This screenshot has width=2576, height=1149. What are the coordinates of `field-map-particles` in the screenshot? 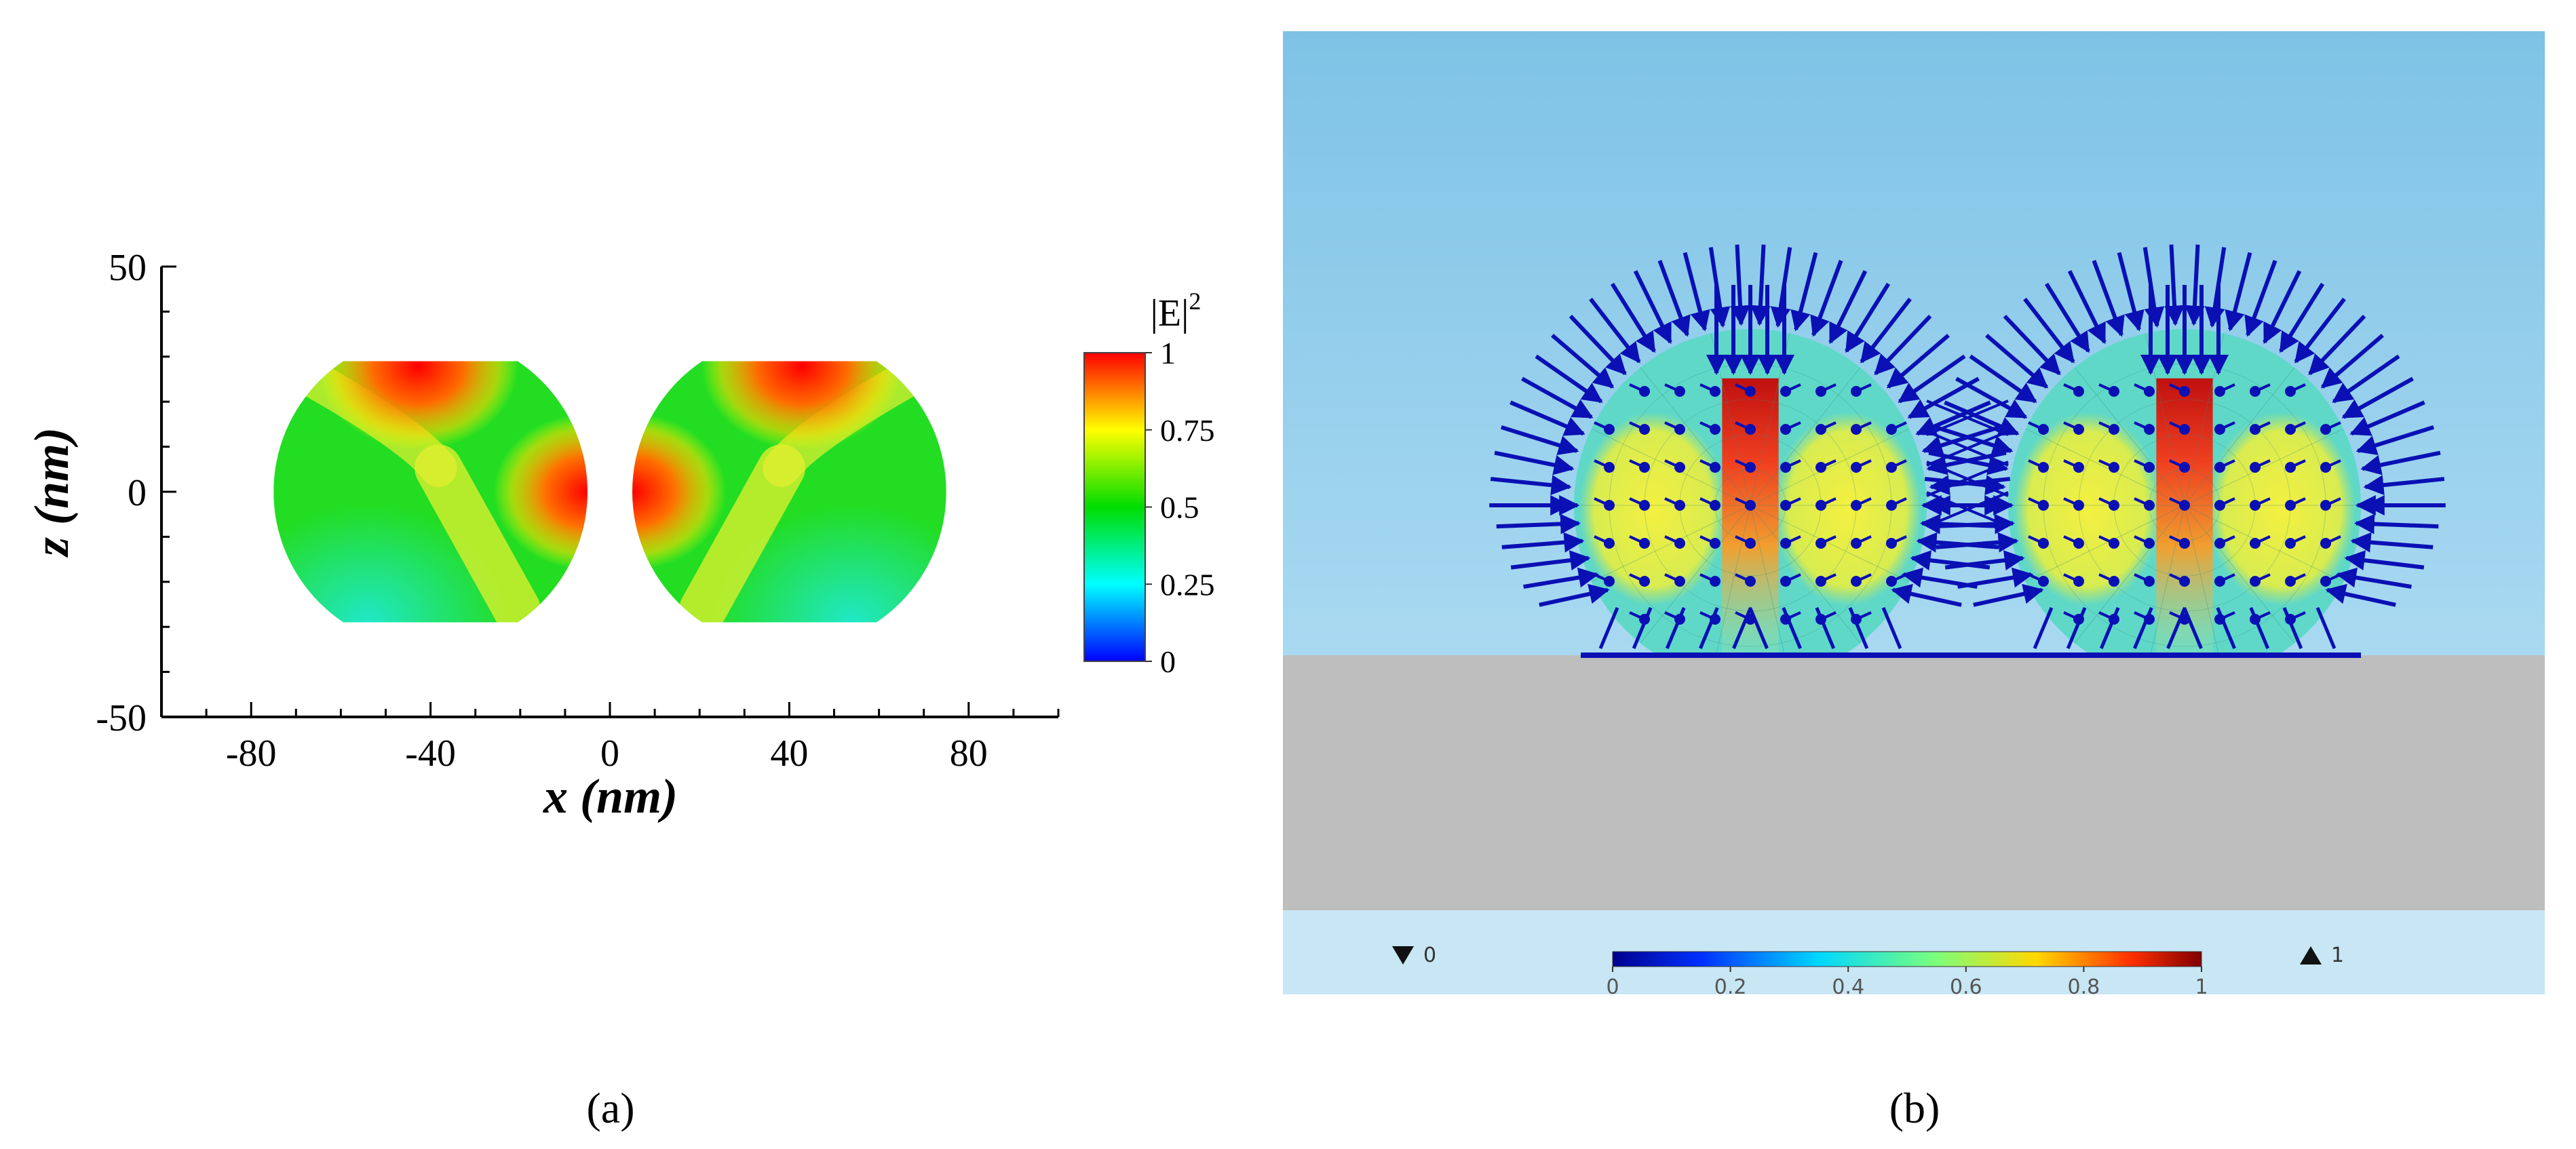 It's located at (609, 492).